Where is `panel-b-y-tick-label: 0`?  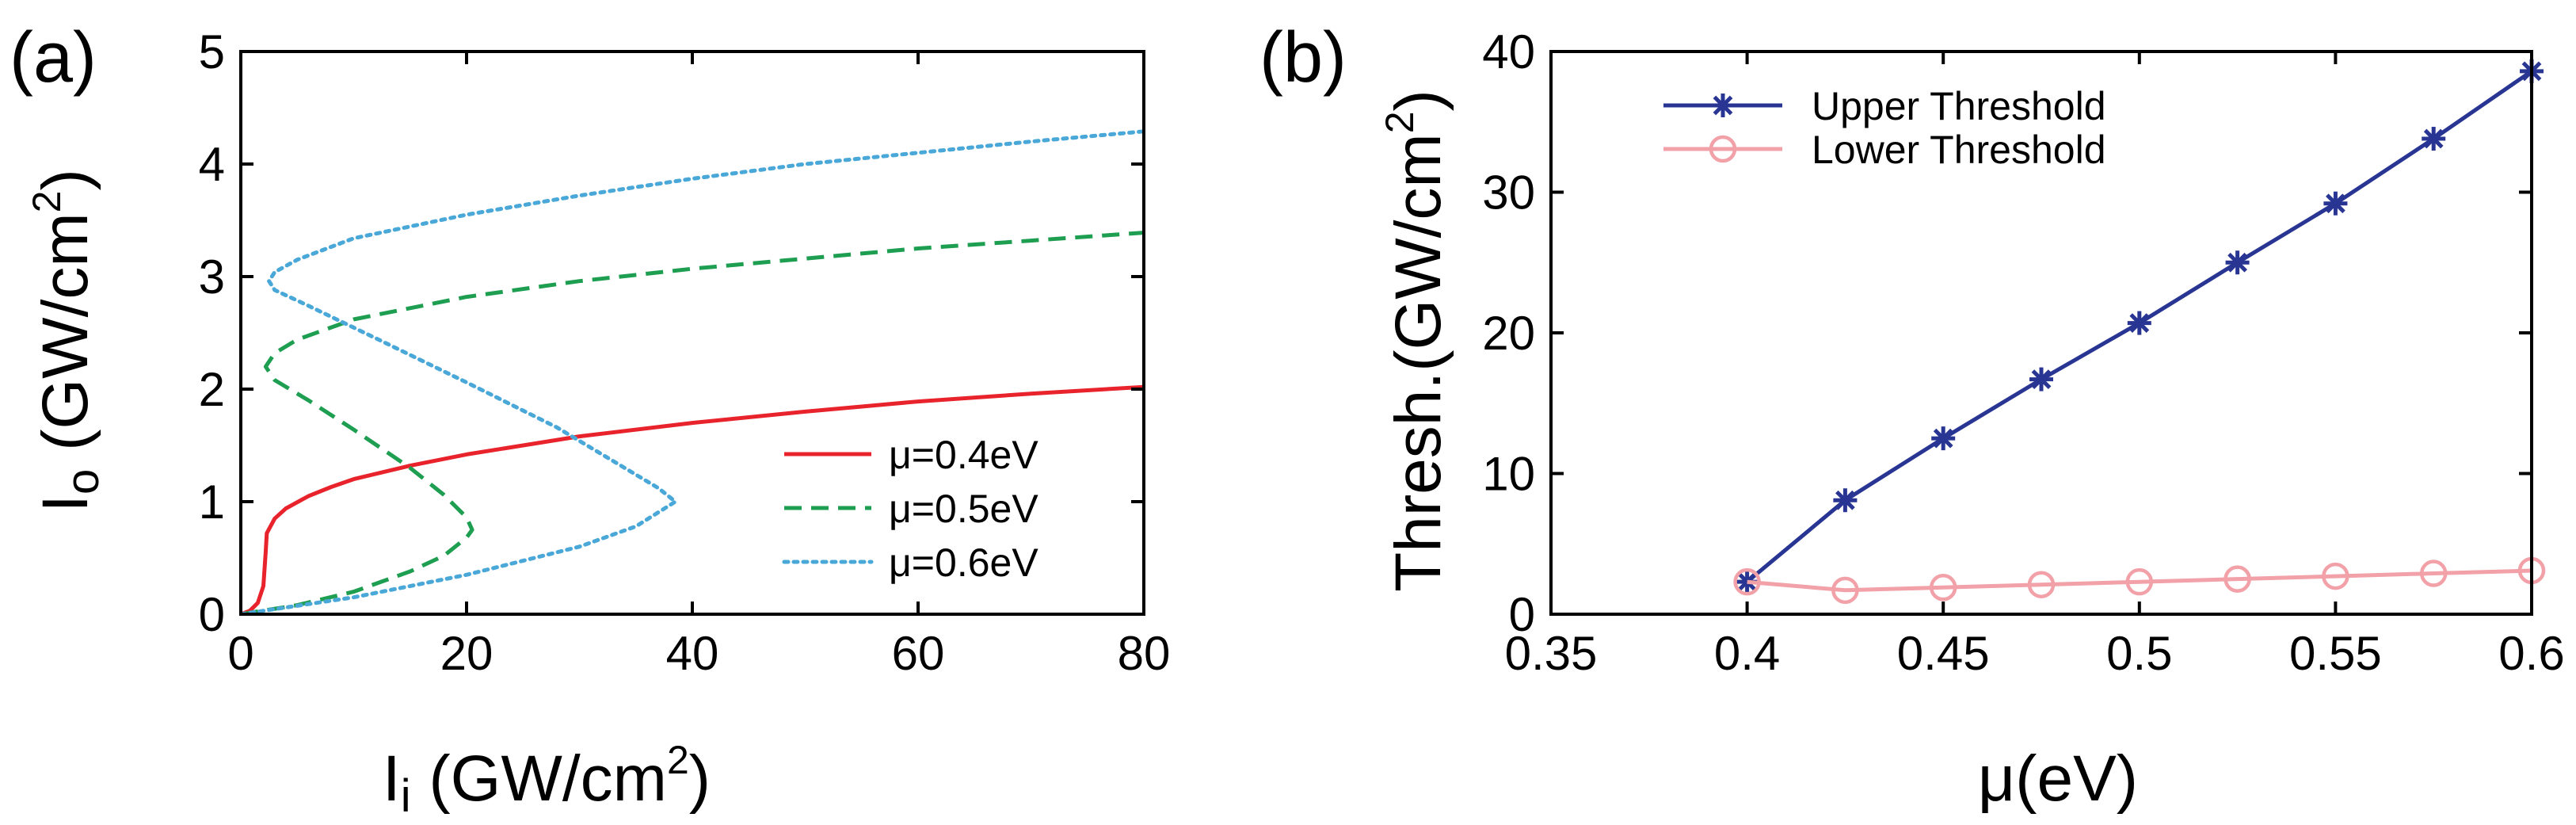 panel-b-y-tick-label: 0 is located at coordinates (1522, 614).